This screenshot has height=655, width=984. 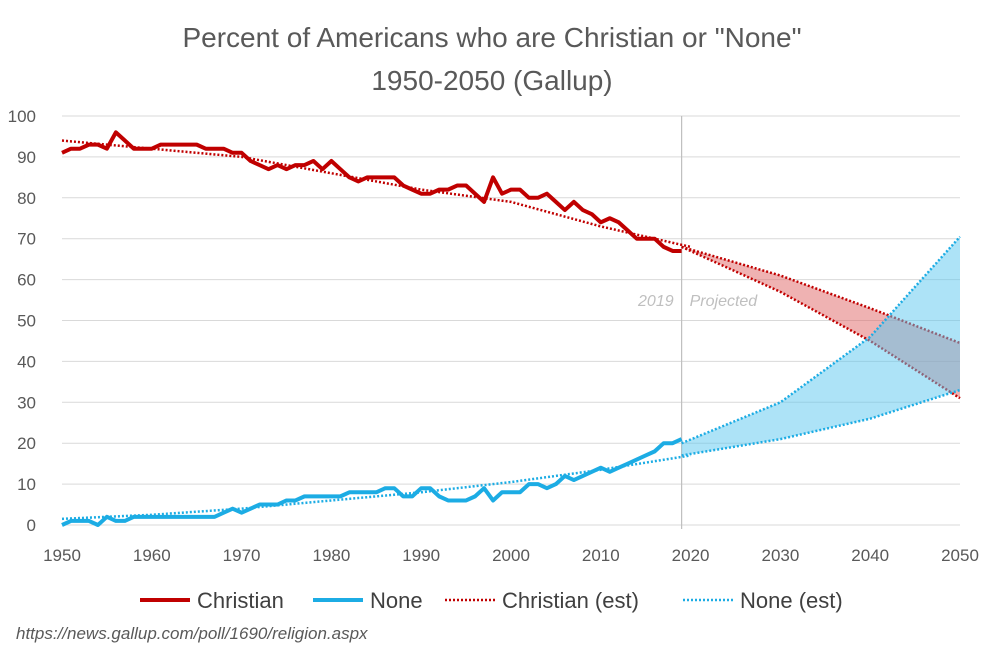 What do you see at coordinates (26, 157) in the screenshot?
I see `y-tick-label-90: 90` at bounding box center [26, 157].